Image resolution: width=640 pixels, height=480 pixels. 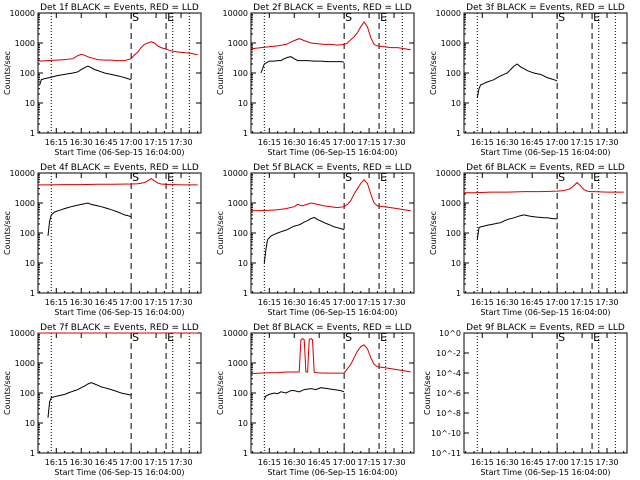 I want to click on panel-title: Det 2f BLACK = Events, RED = LLD, so click(x=332, y=8).